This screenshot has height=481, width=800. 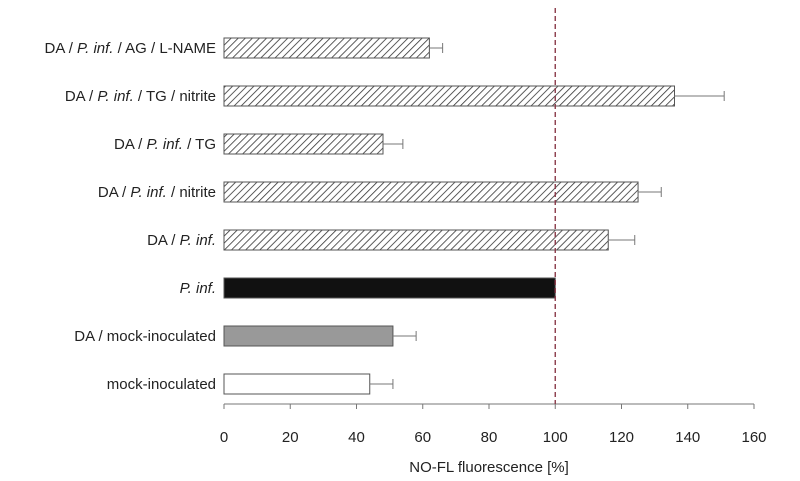 I want to click on x-tick-label-4: 80, so click(x=489, y=437).